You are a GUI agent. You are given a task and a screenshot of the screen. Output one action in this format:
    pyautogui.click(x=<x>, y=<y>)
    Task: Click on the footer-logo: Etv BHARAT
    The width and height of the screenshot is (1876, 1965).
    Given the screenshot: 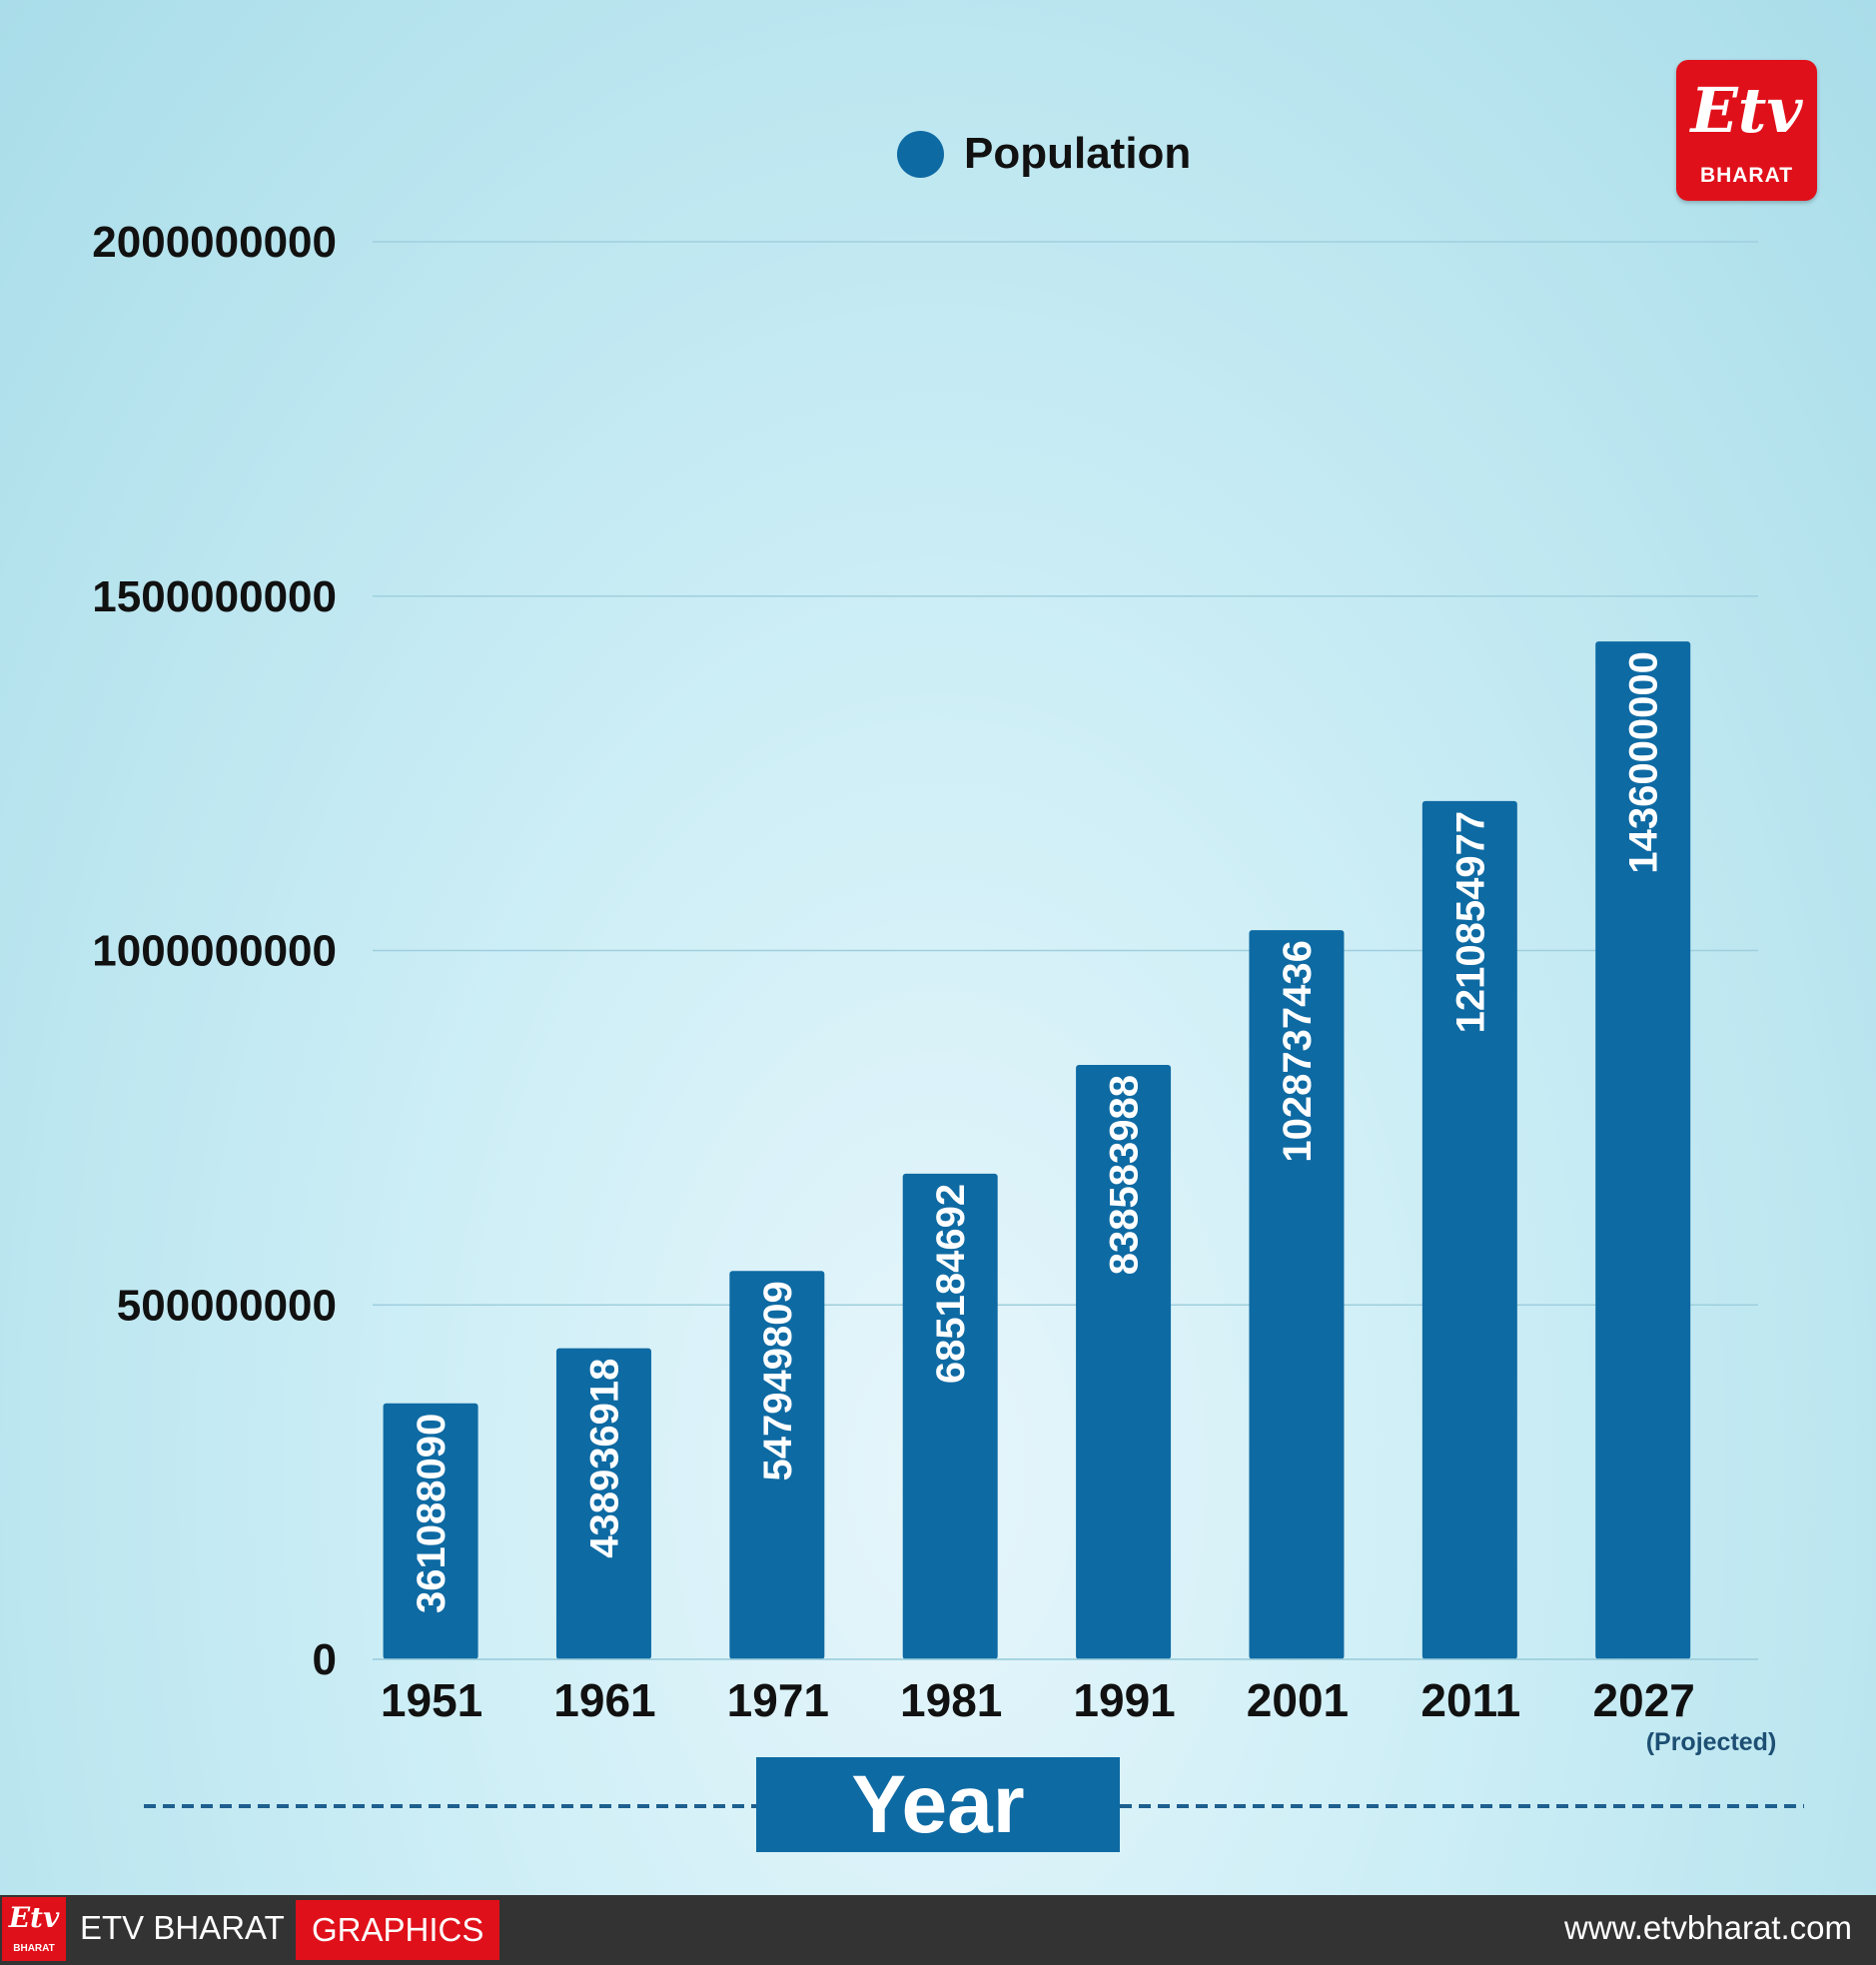 What is the action you would take?
    pyautogui.click(x=34, y=1929)
    